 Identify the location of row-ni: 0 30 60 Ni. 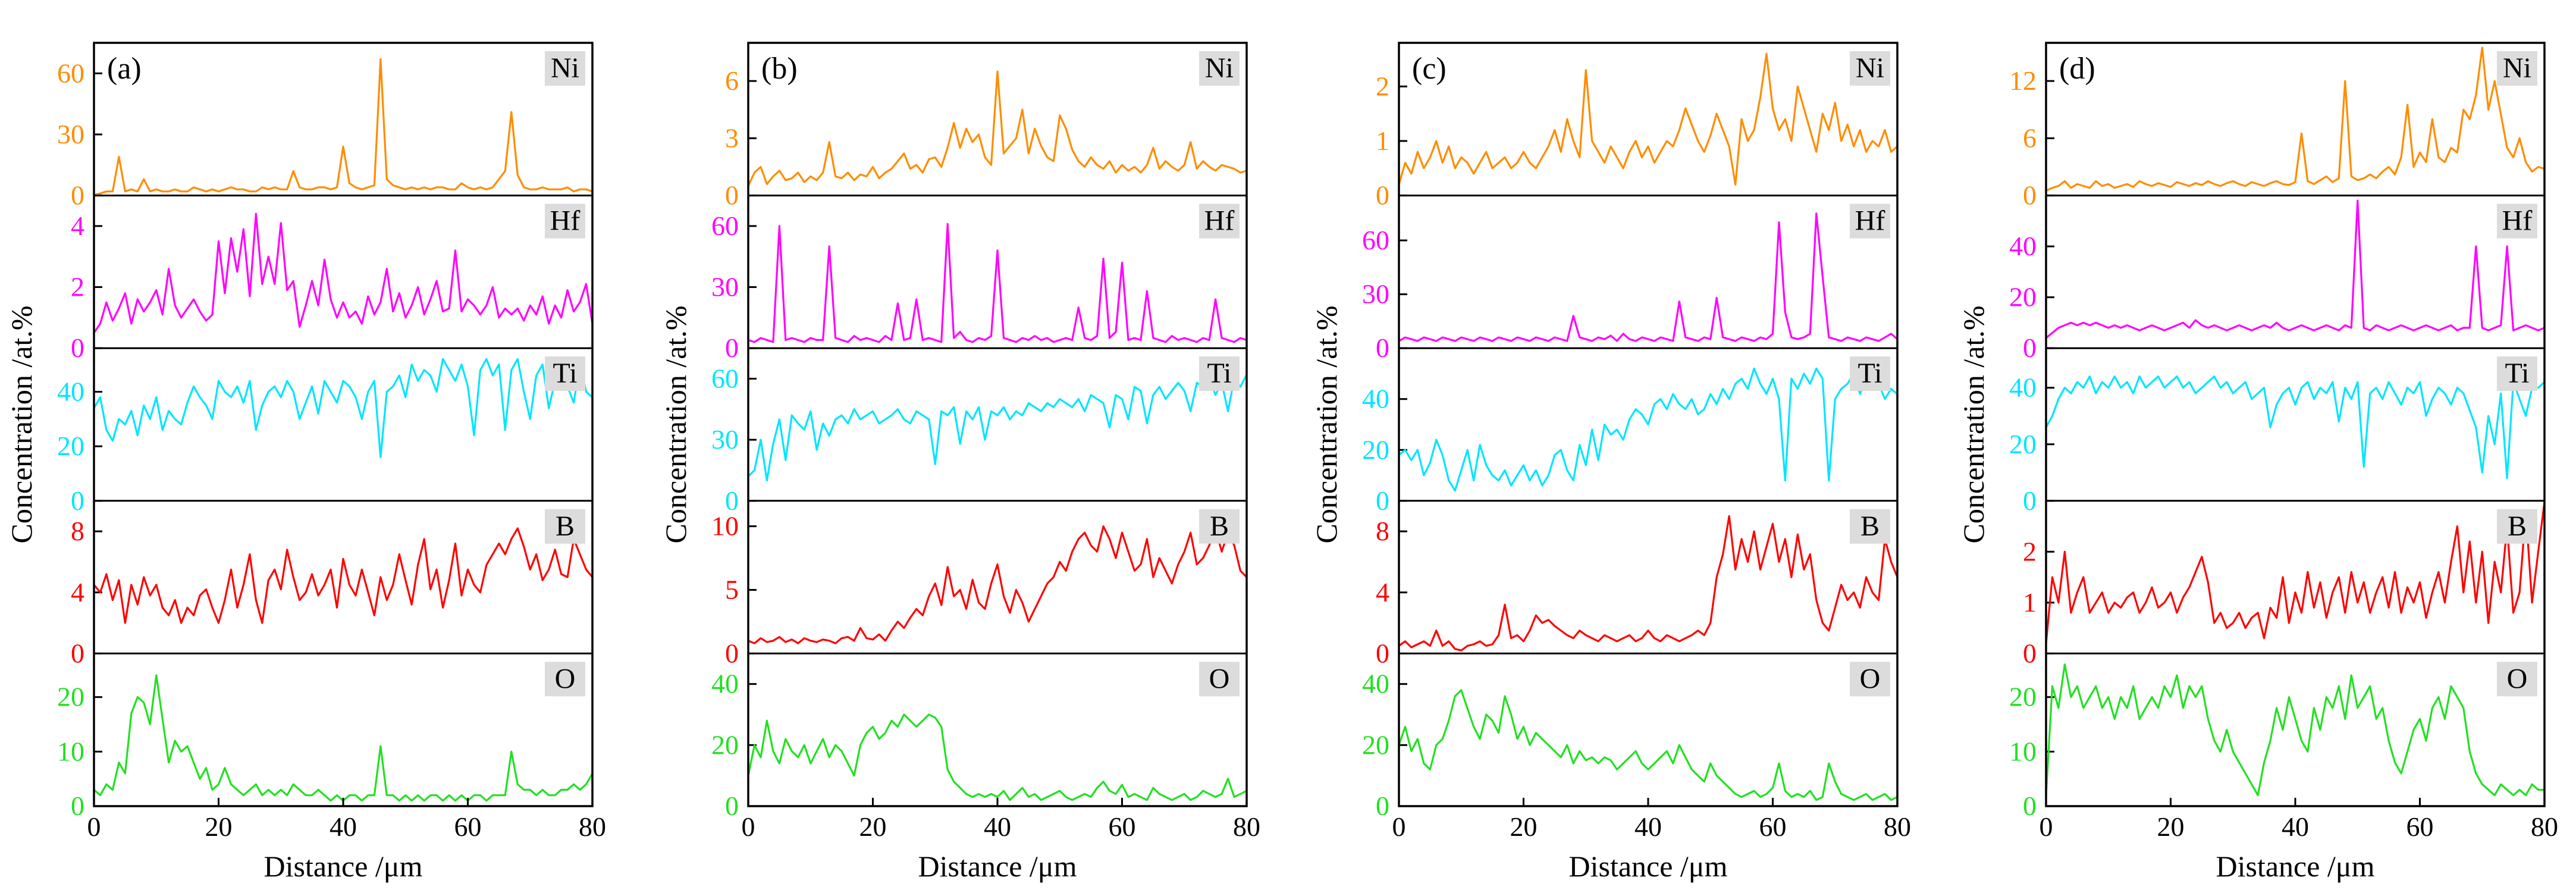
(325, 131).